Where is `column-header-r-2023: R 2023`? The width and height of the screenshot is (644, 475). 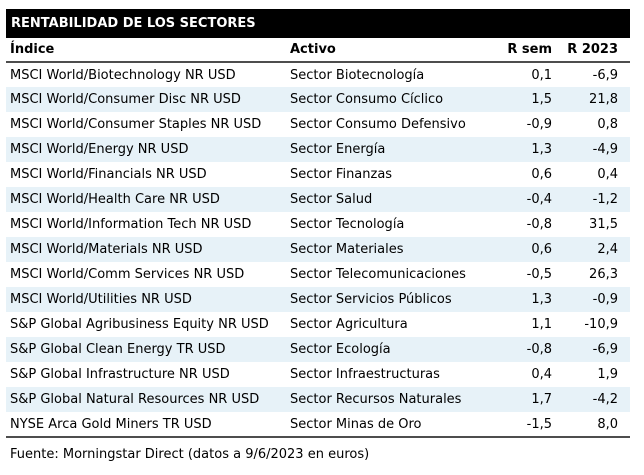
column-header-r-2023: R 2023 is located at coordinates (594, 50).